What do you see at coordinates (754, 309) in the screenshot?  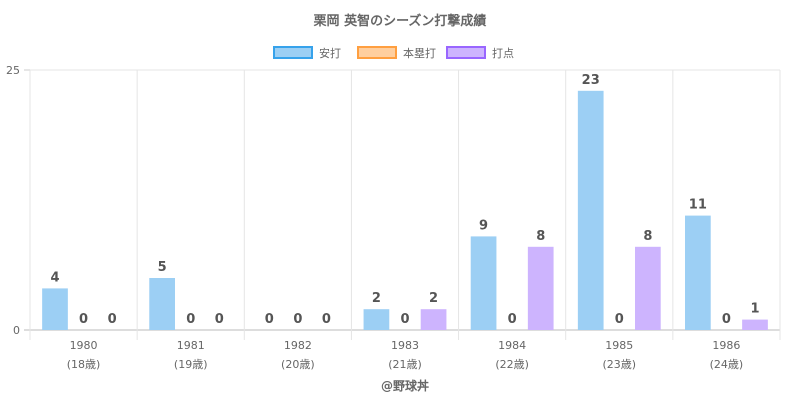 I see `data-label: 1` at bounding box center [754, 309].